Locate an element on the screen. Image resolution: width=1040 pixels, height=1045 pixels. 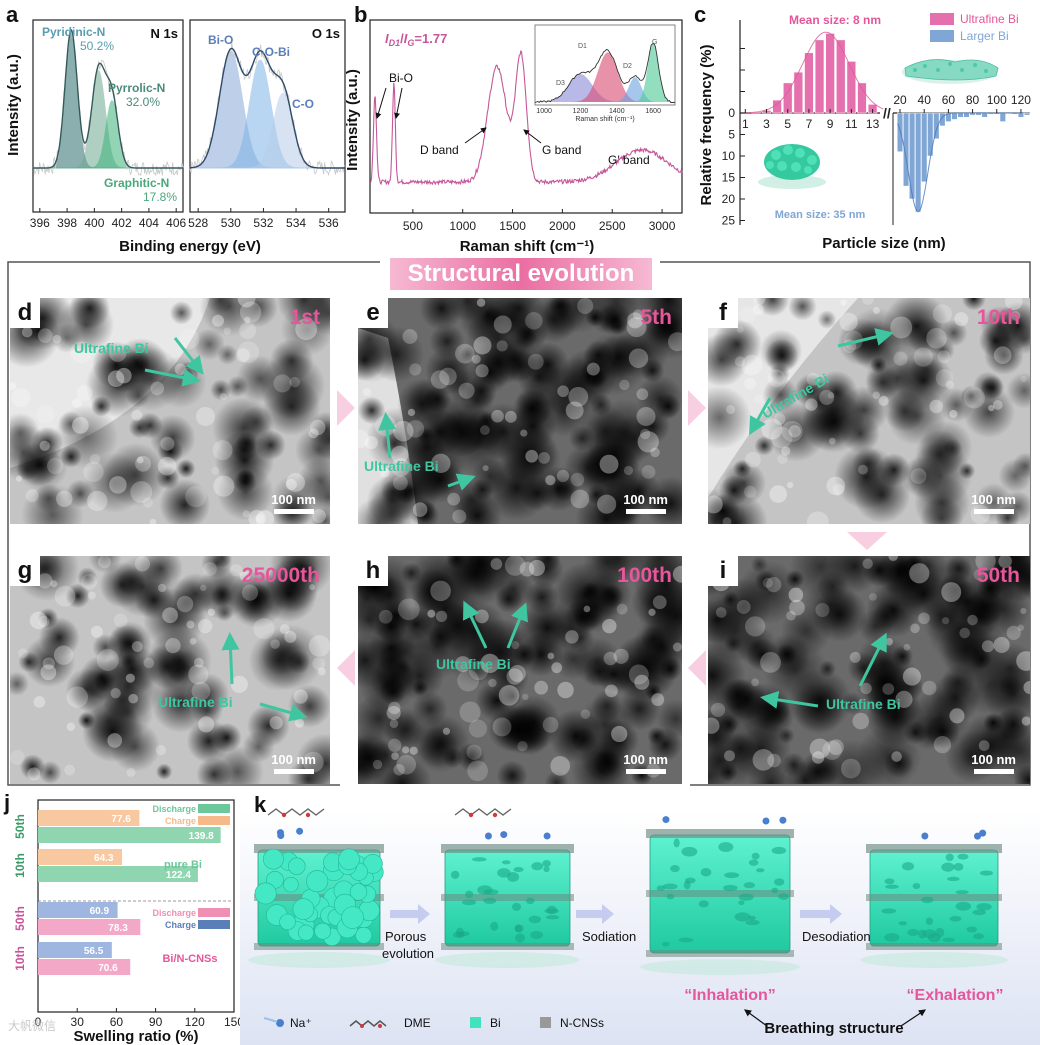
scale-bar: 100 nm is located at coordinates (645, 763).